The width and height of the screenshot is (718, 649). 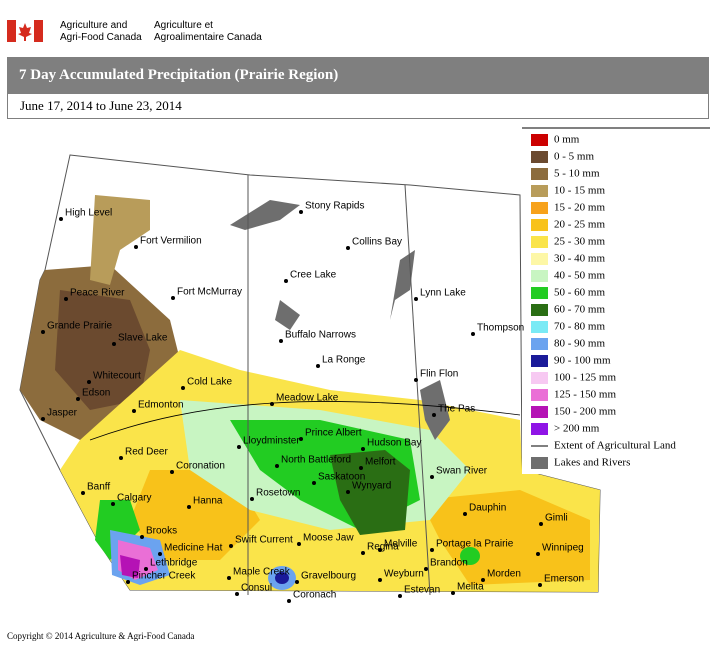 What do you see at coordinates (487, 508) in the screenshot?
I see `city-label: Dauphin` at bounding box center [487, 508].